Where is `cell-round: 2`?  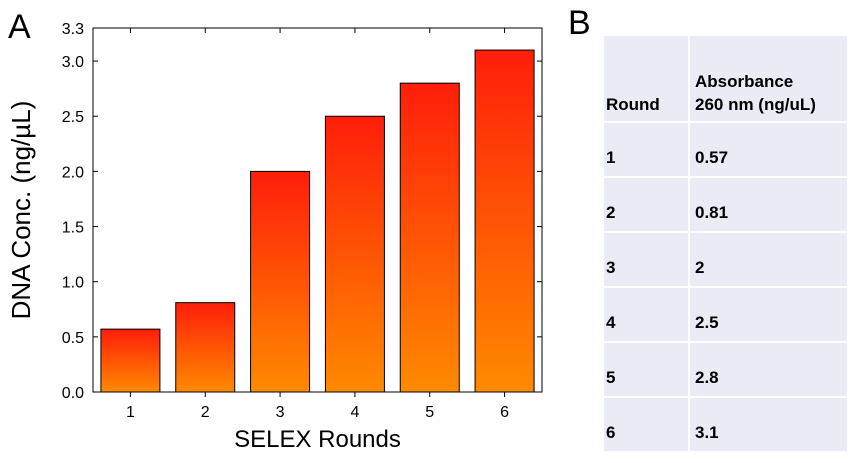
cell-round: 2 is located at coordinates (647, 204).